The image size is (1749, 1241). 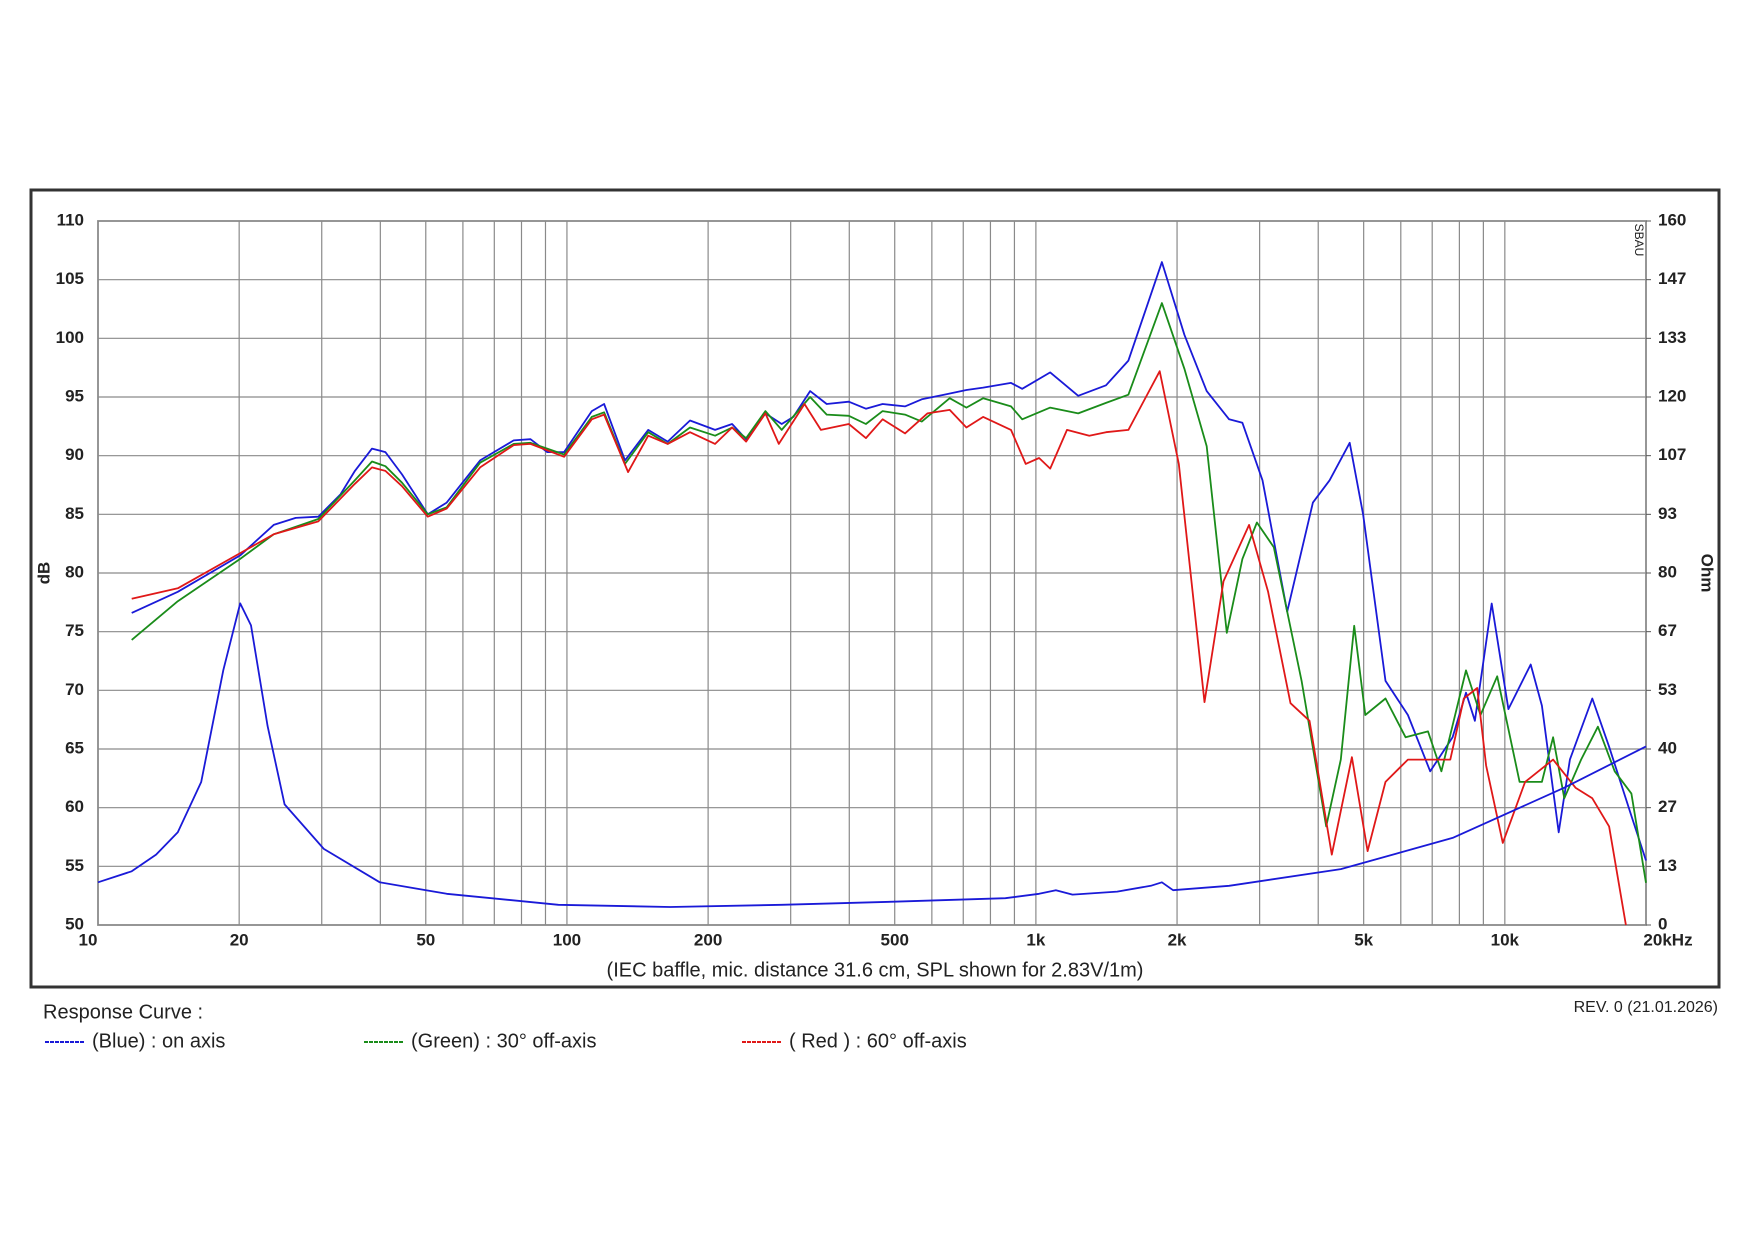 What do you see at coordinates (1363, 939) in the screenshot?
I see `x-tick-label: 5k` at bounding box center [1363, 939].